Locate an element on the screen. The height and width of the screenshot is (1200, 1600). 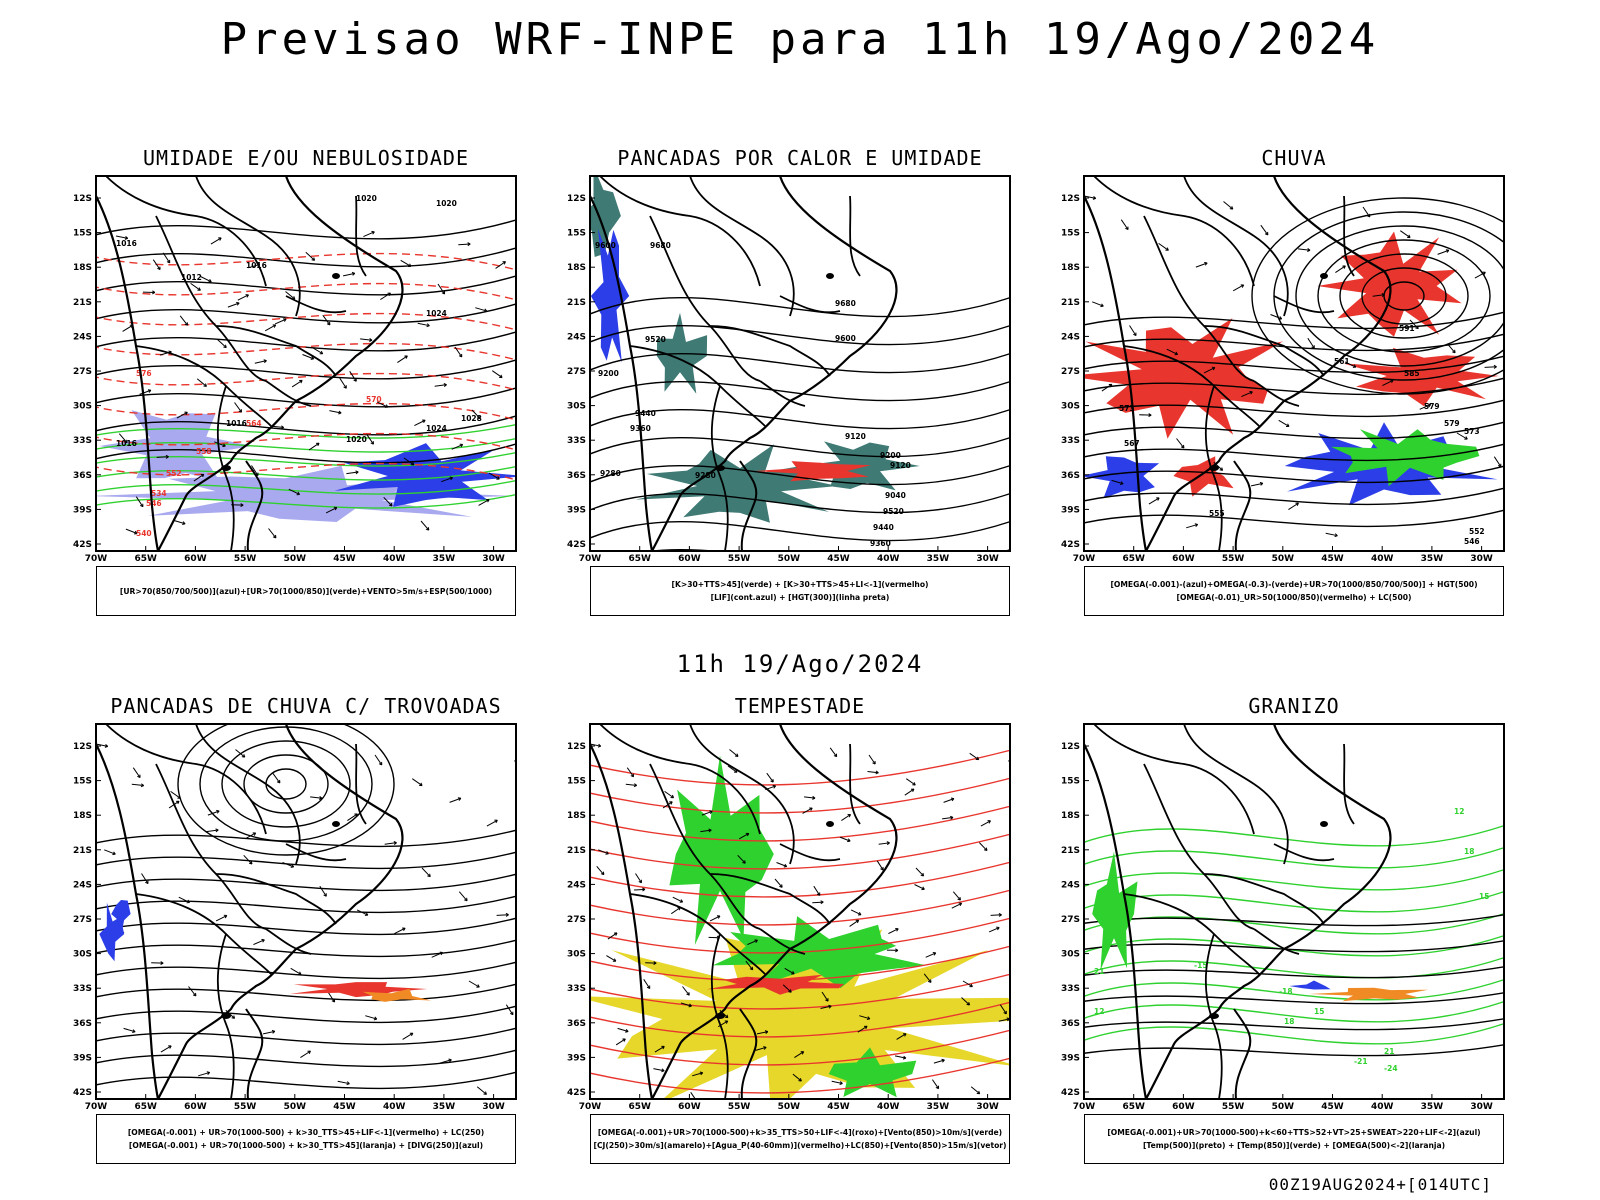
temp-label: 12 is located at coordinates (1459, 811).